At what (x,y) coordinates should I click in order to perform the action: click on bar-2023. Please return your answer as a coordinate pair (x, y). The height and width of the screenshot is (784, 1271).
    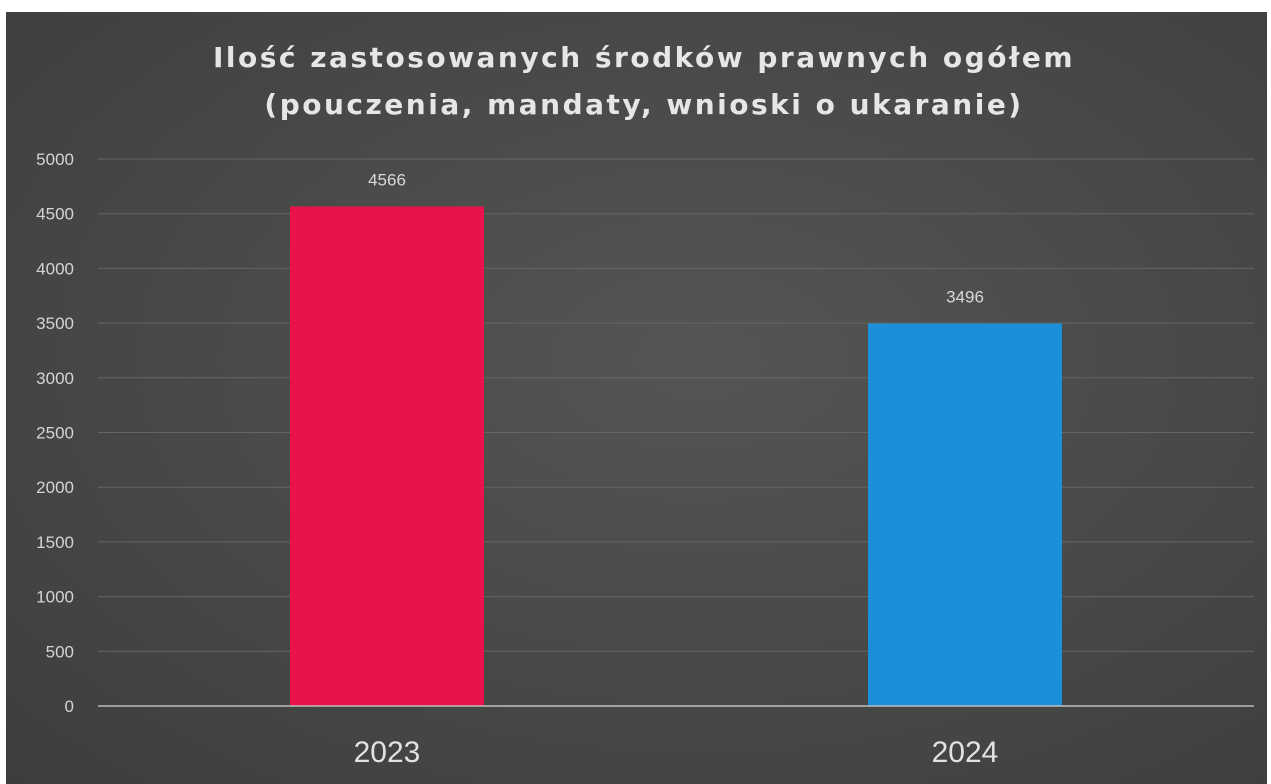
    Looking at the image, I should click on (387, 456).